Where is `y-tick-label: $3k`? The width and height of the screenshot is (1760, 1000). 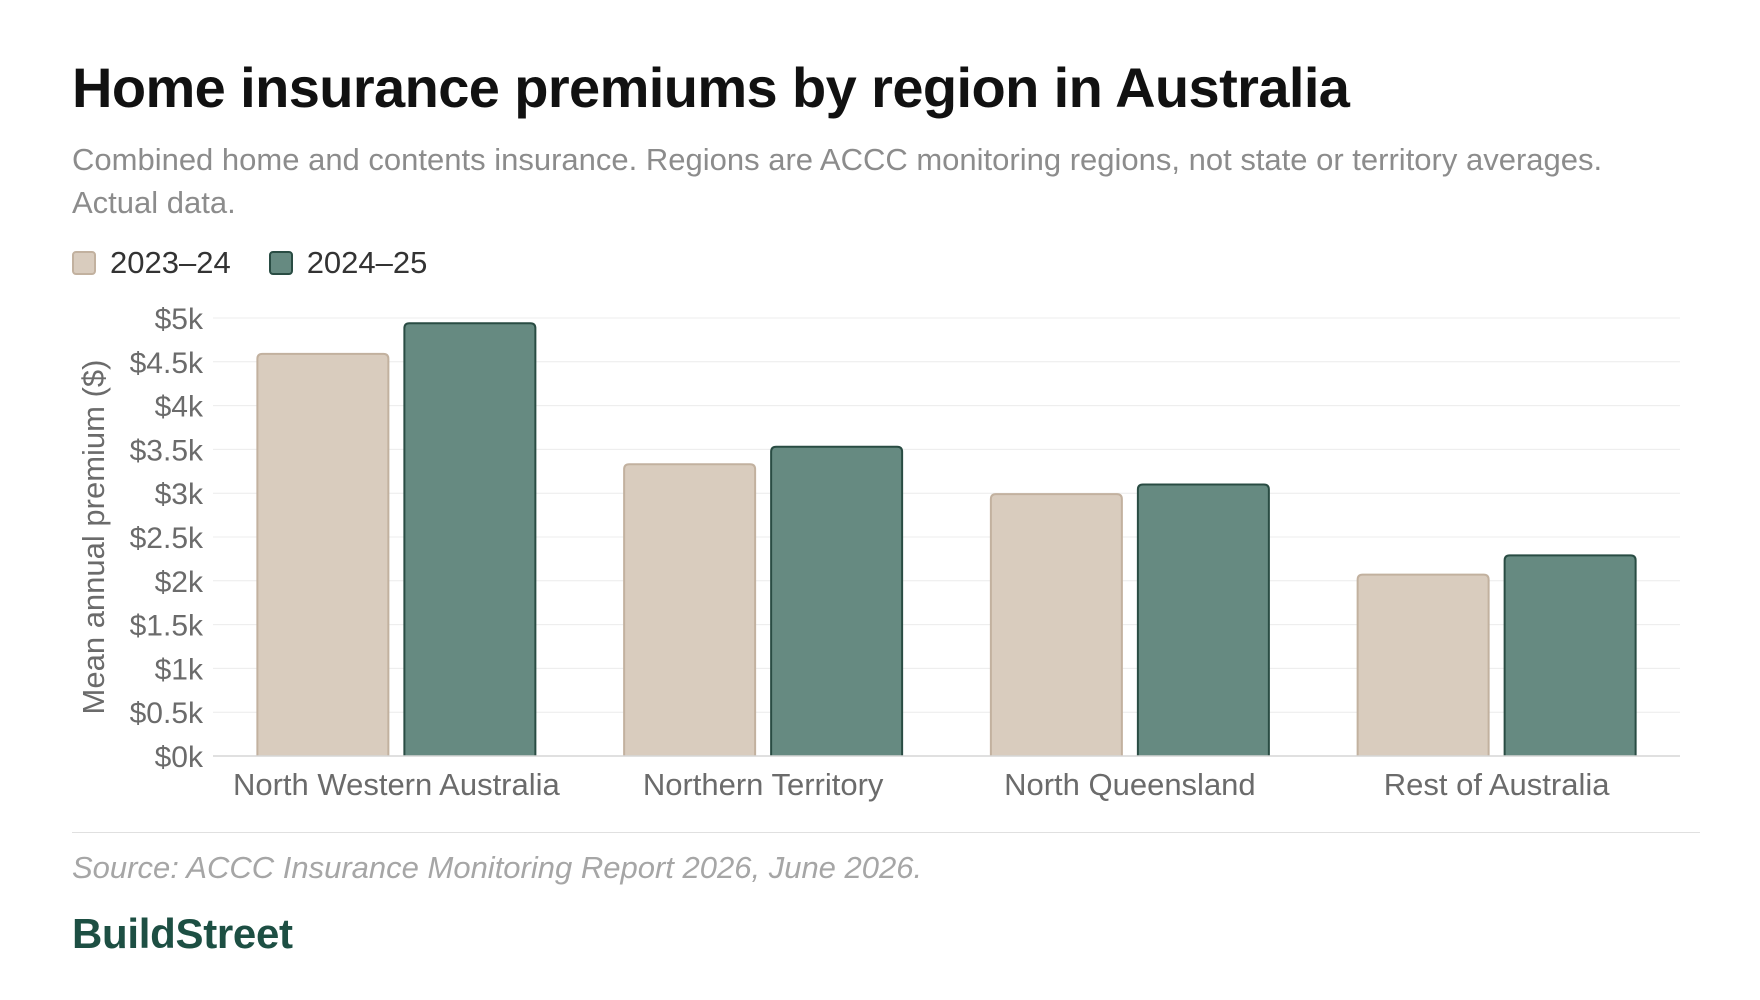
y-tick-label: $3k is located at coordinates (179, 494).